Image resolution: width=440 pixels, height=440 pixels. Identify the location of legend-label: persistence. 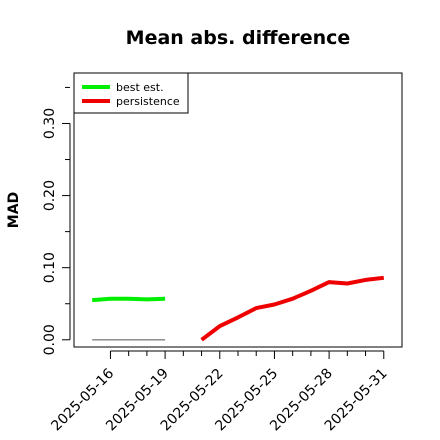
(148, 101).